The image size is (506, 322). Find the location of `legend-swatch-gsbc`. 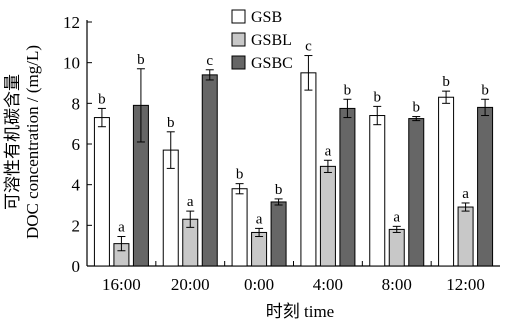

legend-swatch-gsbc is located at coordinates (238, 62).